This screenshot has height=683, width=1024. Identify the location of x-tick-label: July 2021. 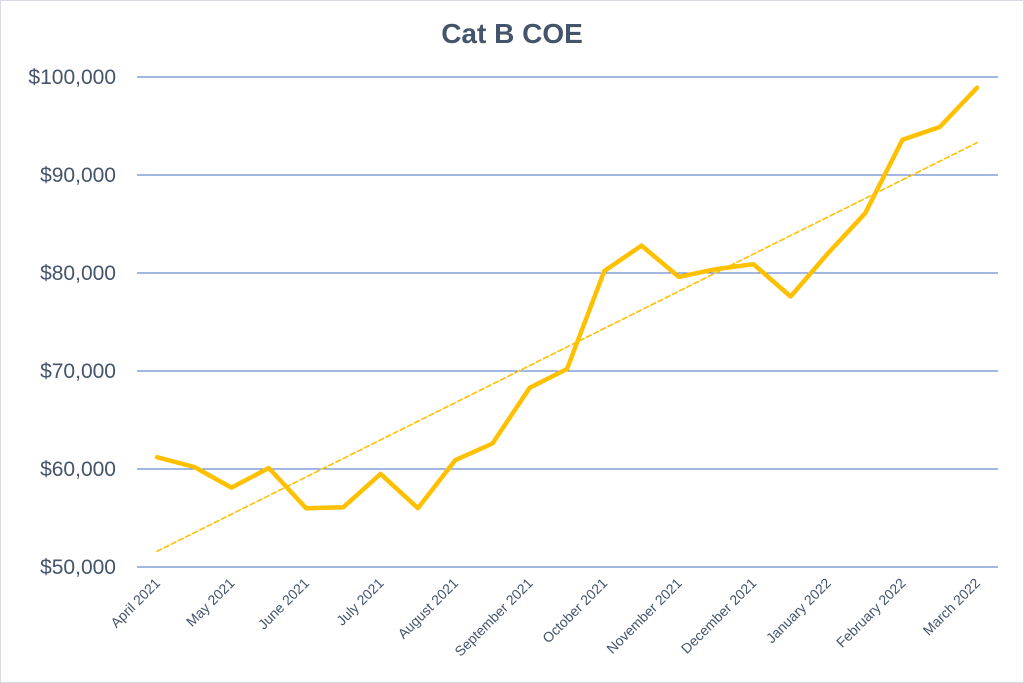
(360, 602).